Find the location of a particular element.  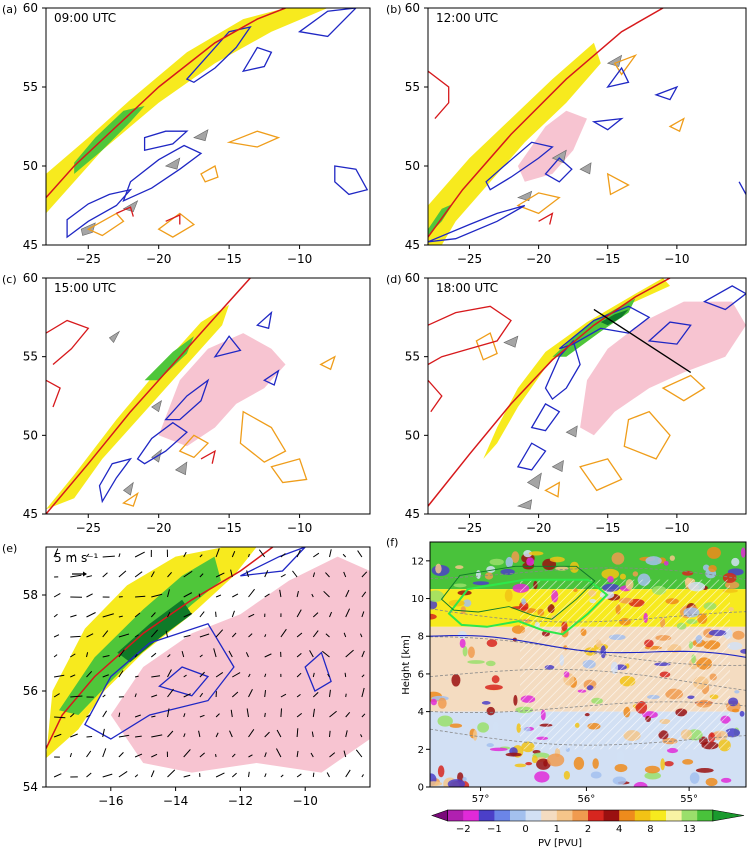

y-tick-label-d: 60 is located at coordinates (412, 278).